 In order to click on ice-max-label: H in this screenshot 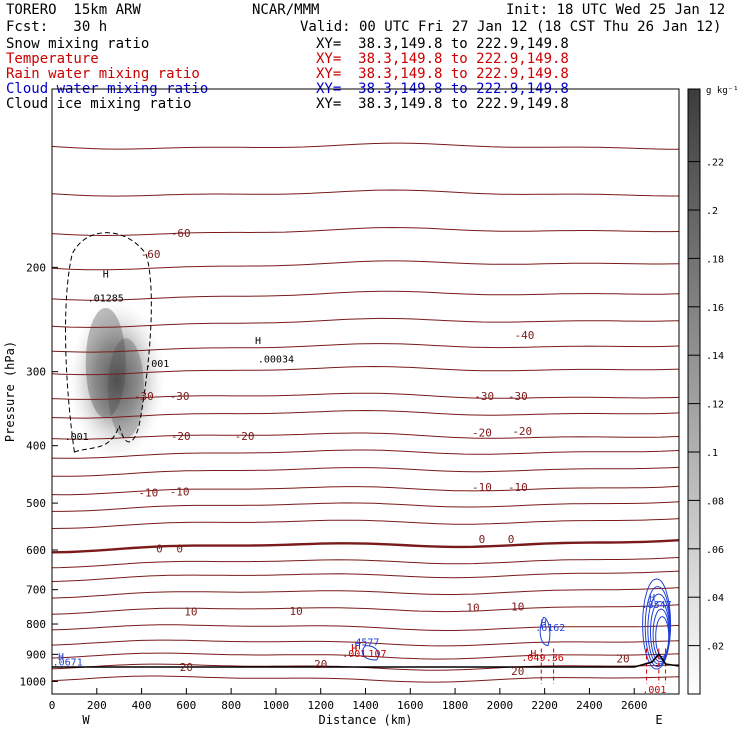, I will do `click(258, 341)`.